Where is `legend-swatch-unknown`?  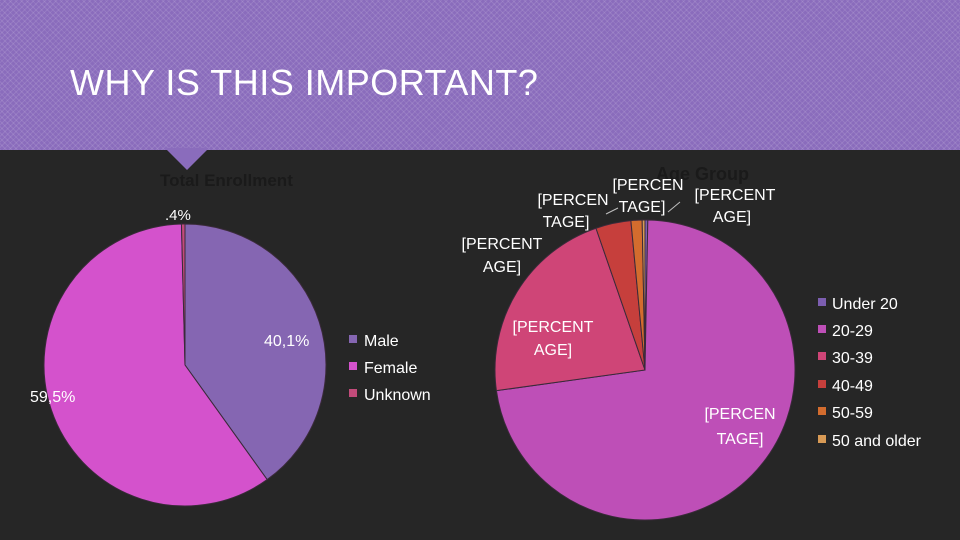 legend-swatch-unknown is located at coordinates (353, 393).